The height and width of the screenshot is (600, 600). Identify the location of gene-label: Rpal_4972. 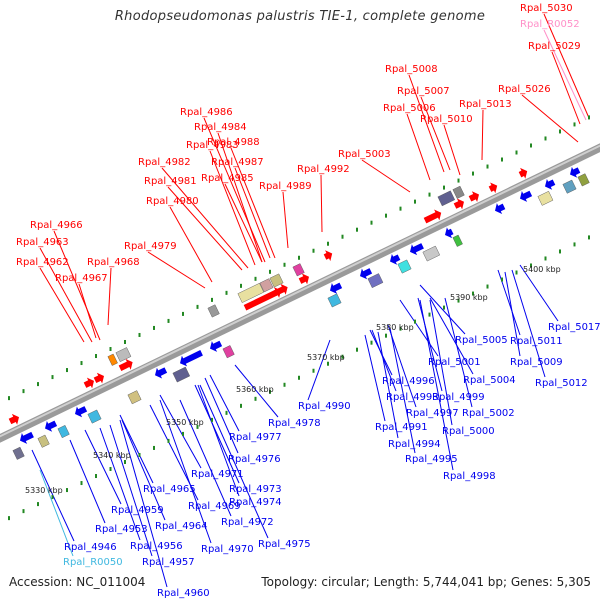
(247, 522).